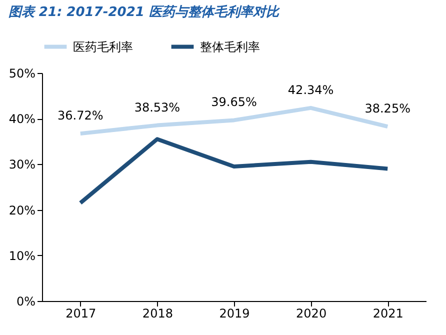  What do you see at coordinates (157, 313) in the screenshot?
I see `x-tick-label: 2018` at bounding box center [157, 313].